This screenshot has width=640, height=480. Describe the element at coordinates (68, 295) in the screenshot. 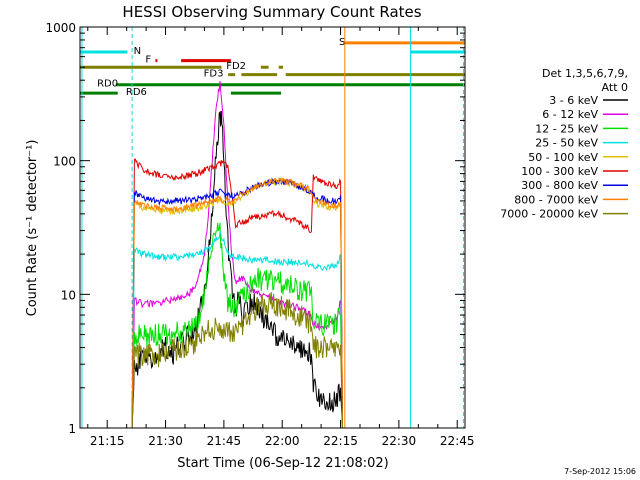

I see `y-tick-label: 10` at that location.